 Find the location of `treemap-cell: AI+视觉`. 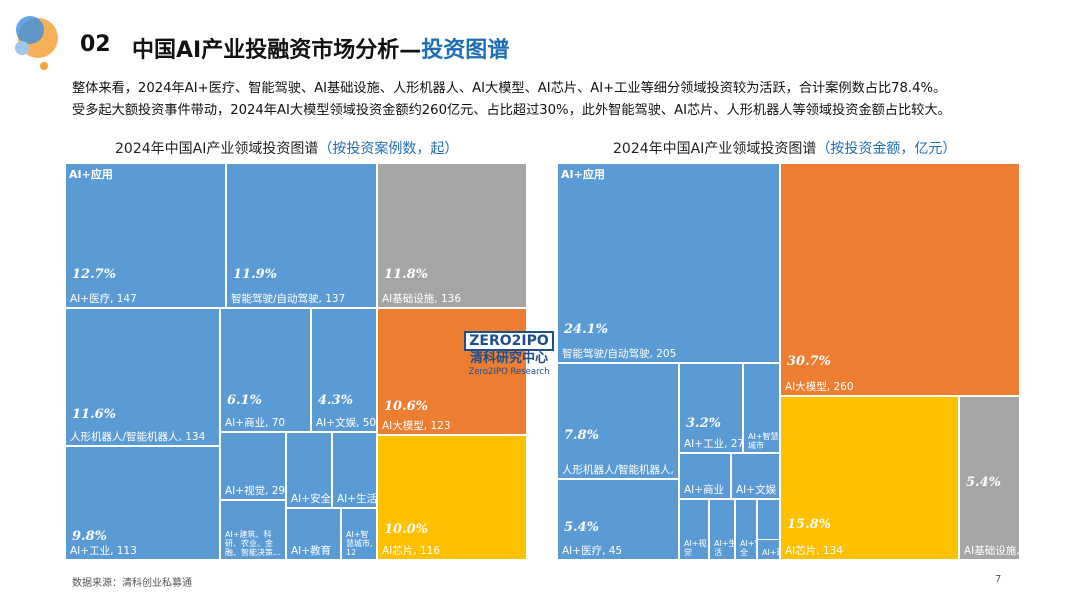

treemap-cell: AI+视觉 is located at coordinates (694, 529).